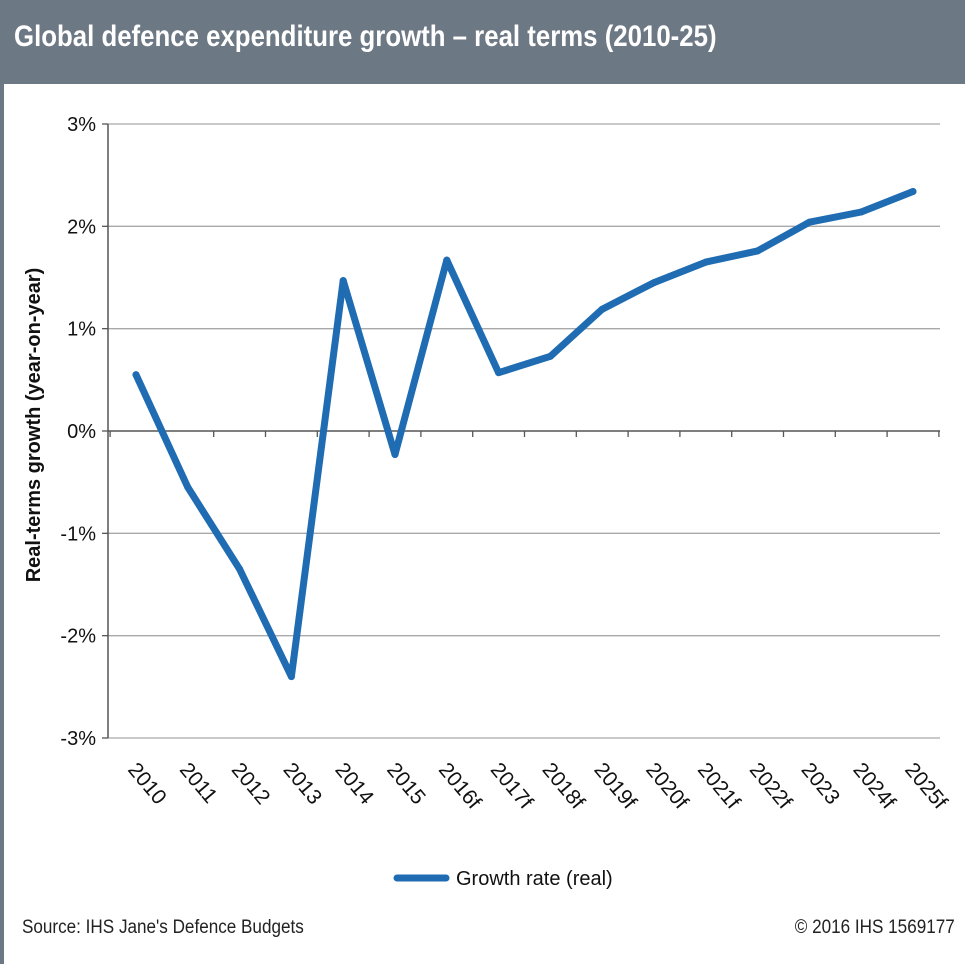  What do you see at coordinates (534, 879) in the screenshot?
I see `legend-label: Growth rate (real)` at bounding box center [534, 879].